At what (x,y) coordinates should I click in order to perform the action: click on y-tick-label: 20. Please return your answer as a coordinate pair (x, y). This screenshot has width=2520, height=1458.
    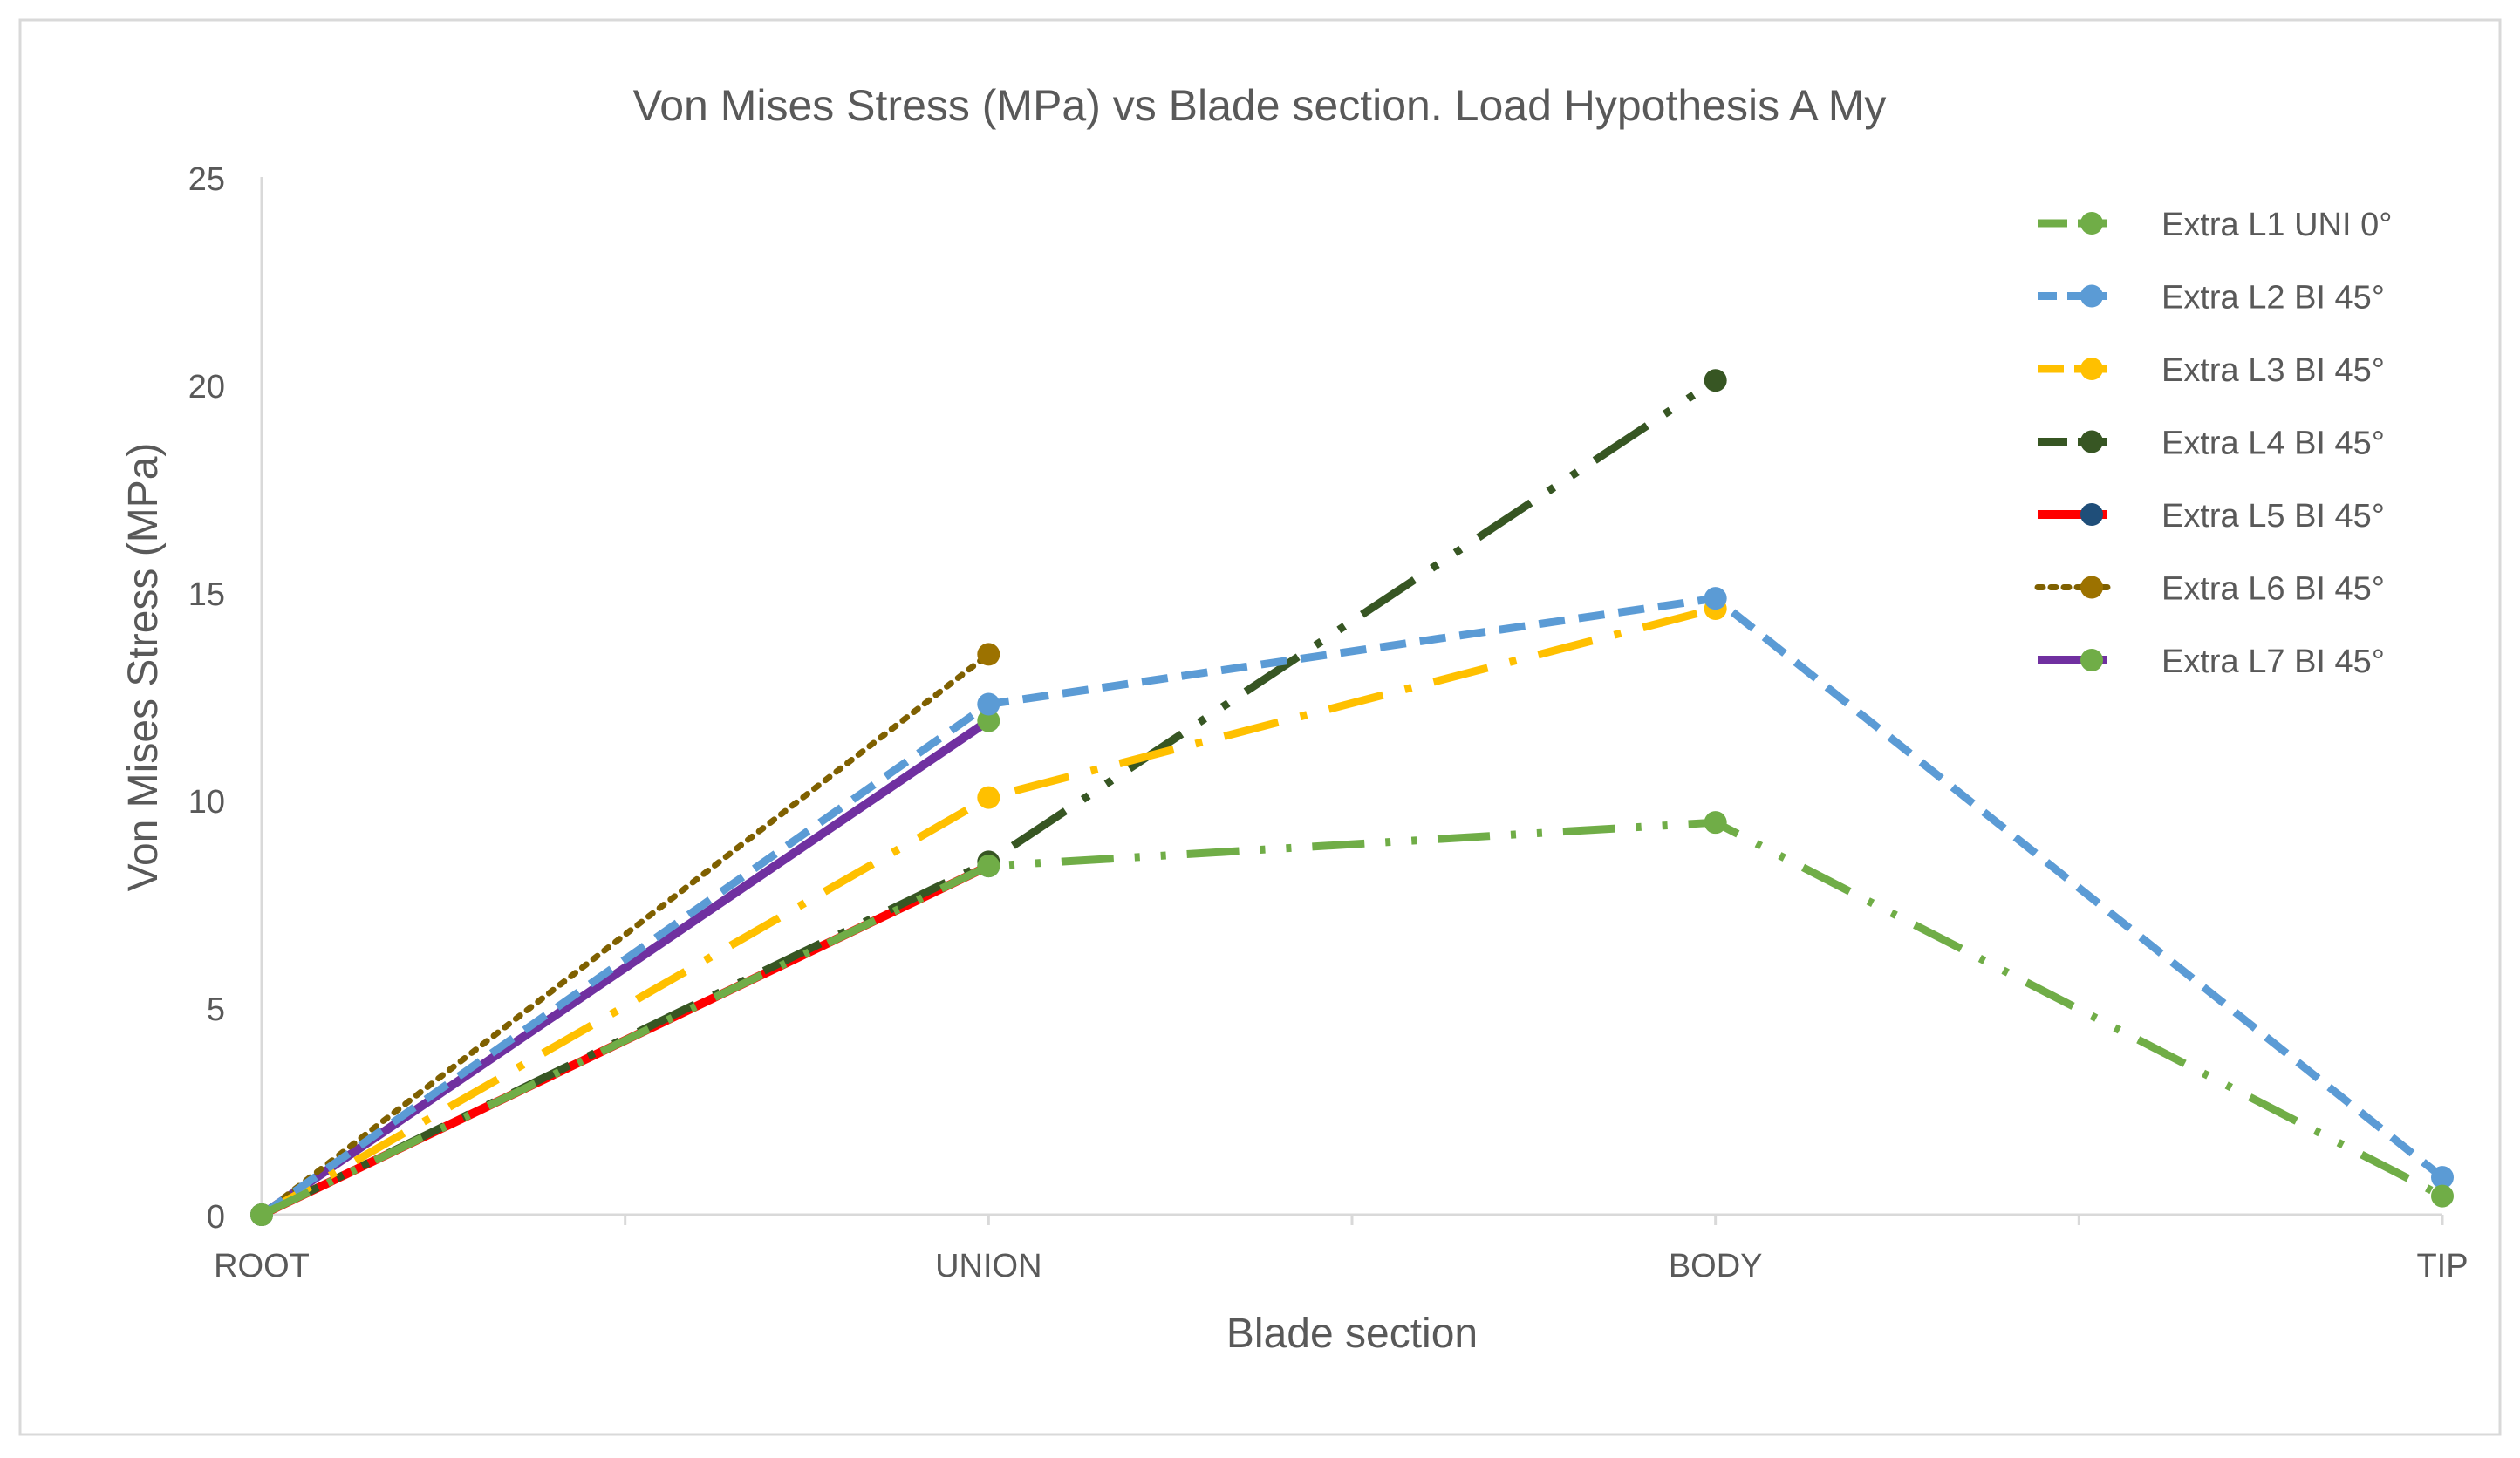
    Looking at the image, I should click on (206, 387).